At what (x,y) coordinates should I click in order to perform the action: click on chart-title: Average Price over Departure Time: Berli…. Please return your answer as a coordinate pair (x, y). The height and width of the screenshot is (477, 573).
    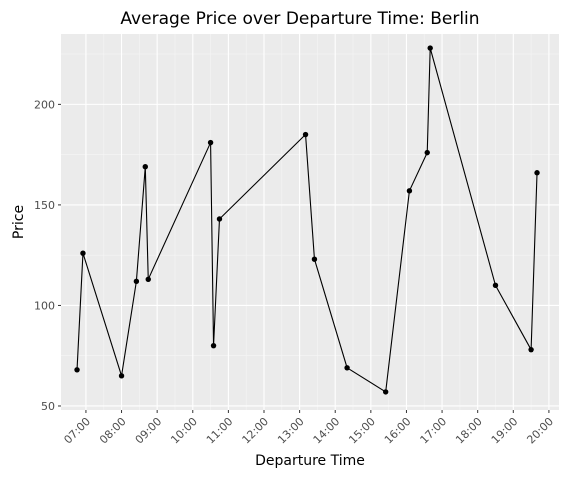
    Looking at the image, I should click on (299, 19).